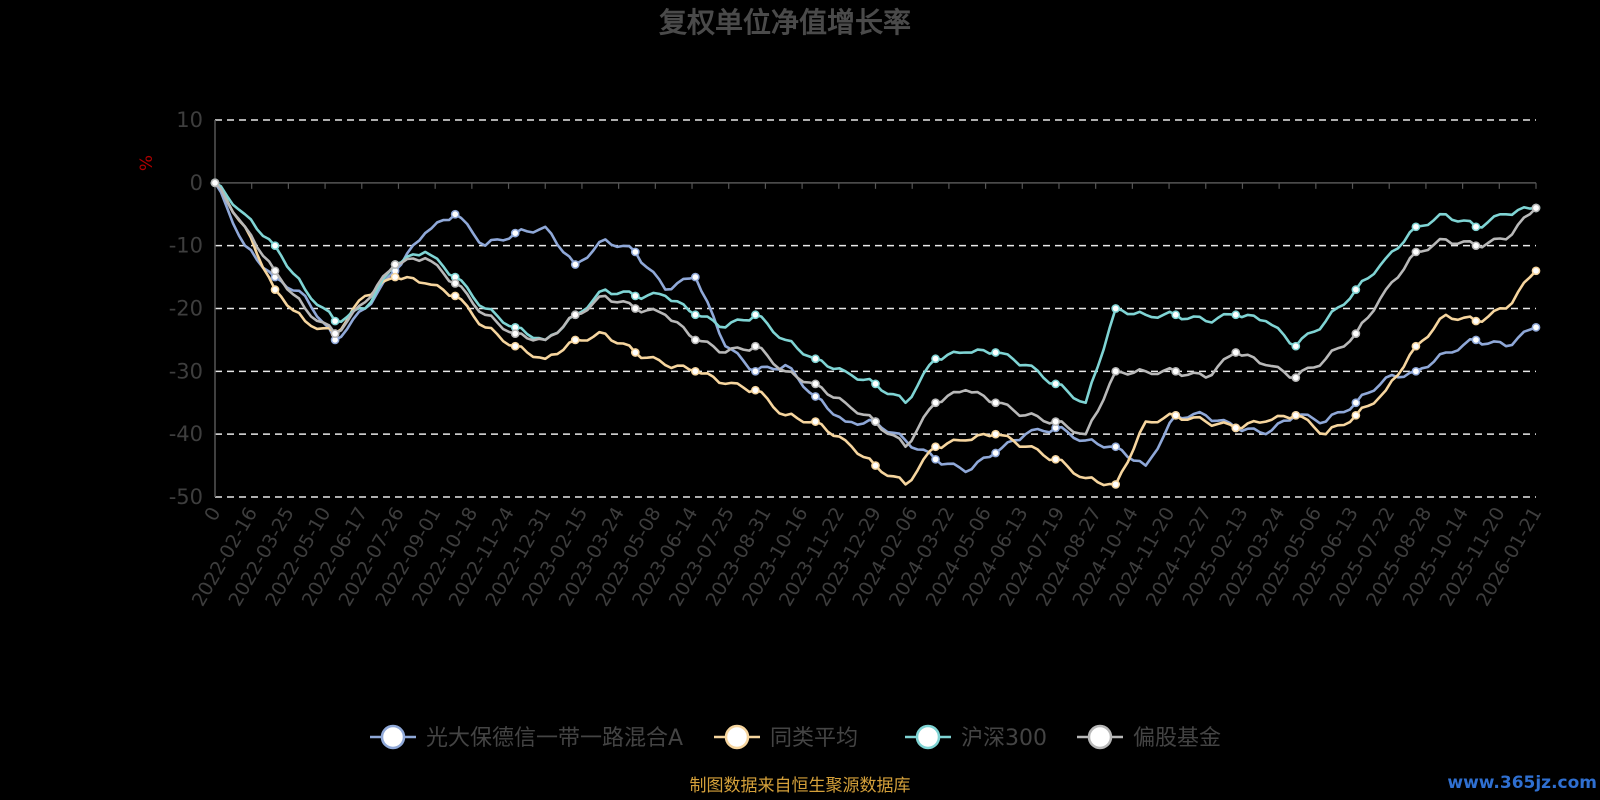 Image resolution: width=1600 pixels, height=800 pixels. I want to click on x-tick-label: 0, so click(212, 514).